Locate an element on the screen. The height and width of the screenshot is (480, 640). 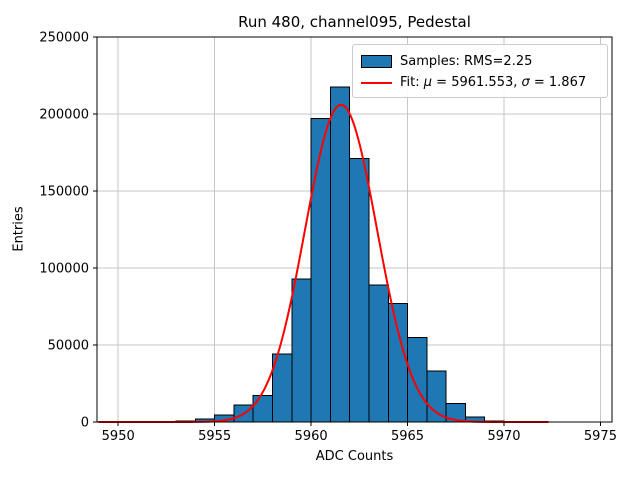
y-tick-label: 0 is located at coordinates (85, 423).